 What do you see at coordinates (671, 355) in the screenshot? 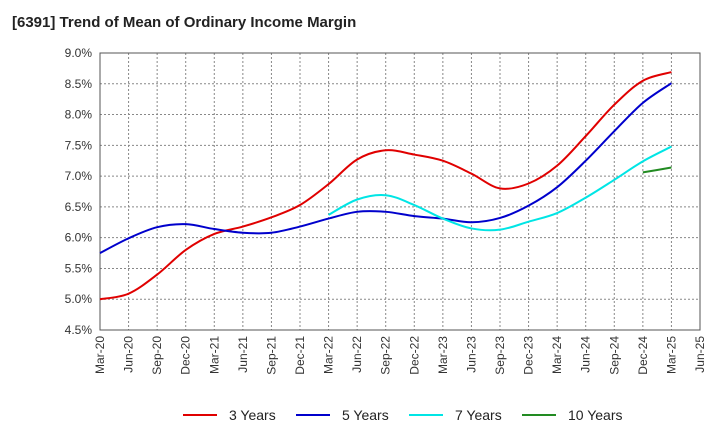
I see `x-tick-label: Mar-25` at bounding box center [671, 355].